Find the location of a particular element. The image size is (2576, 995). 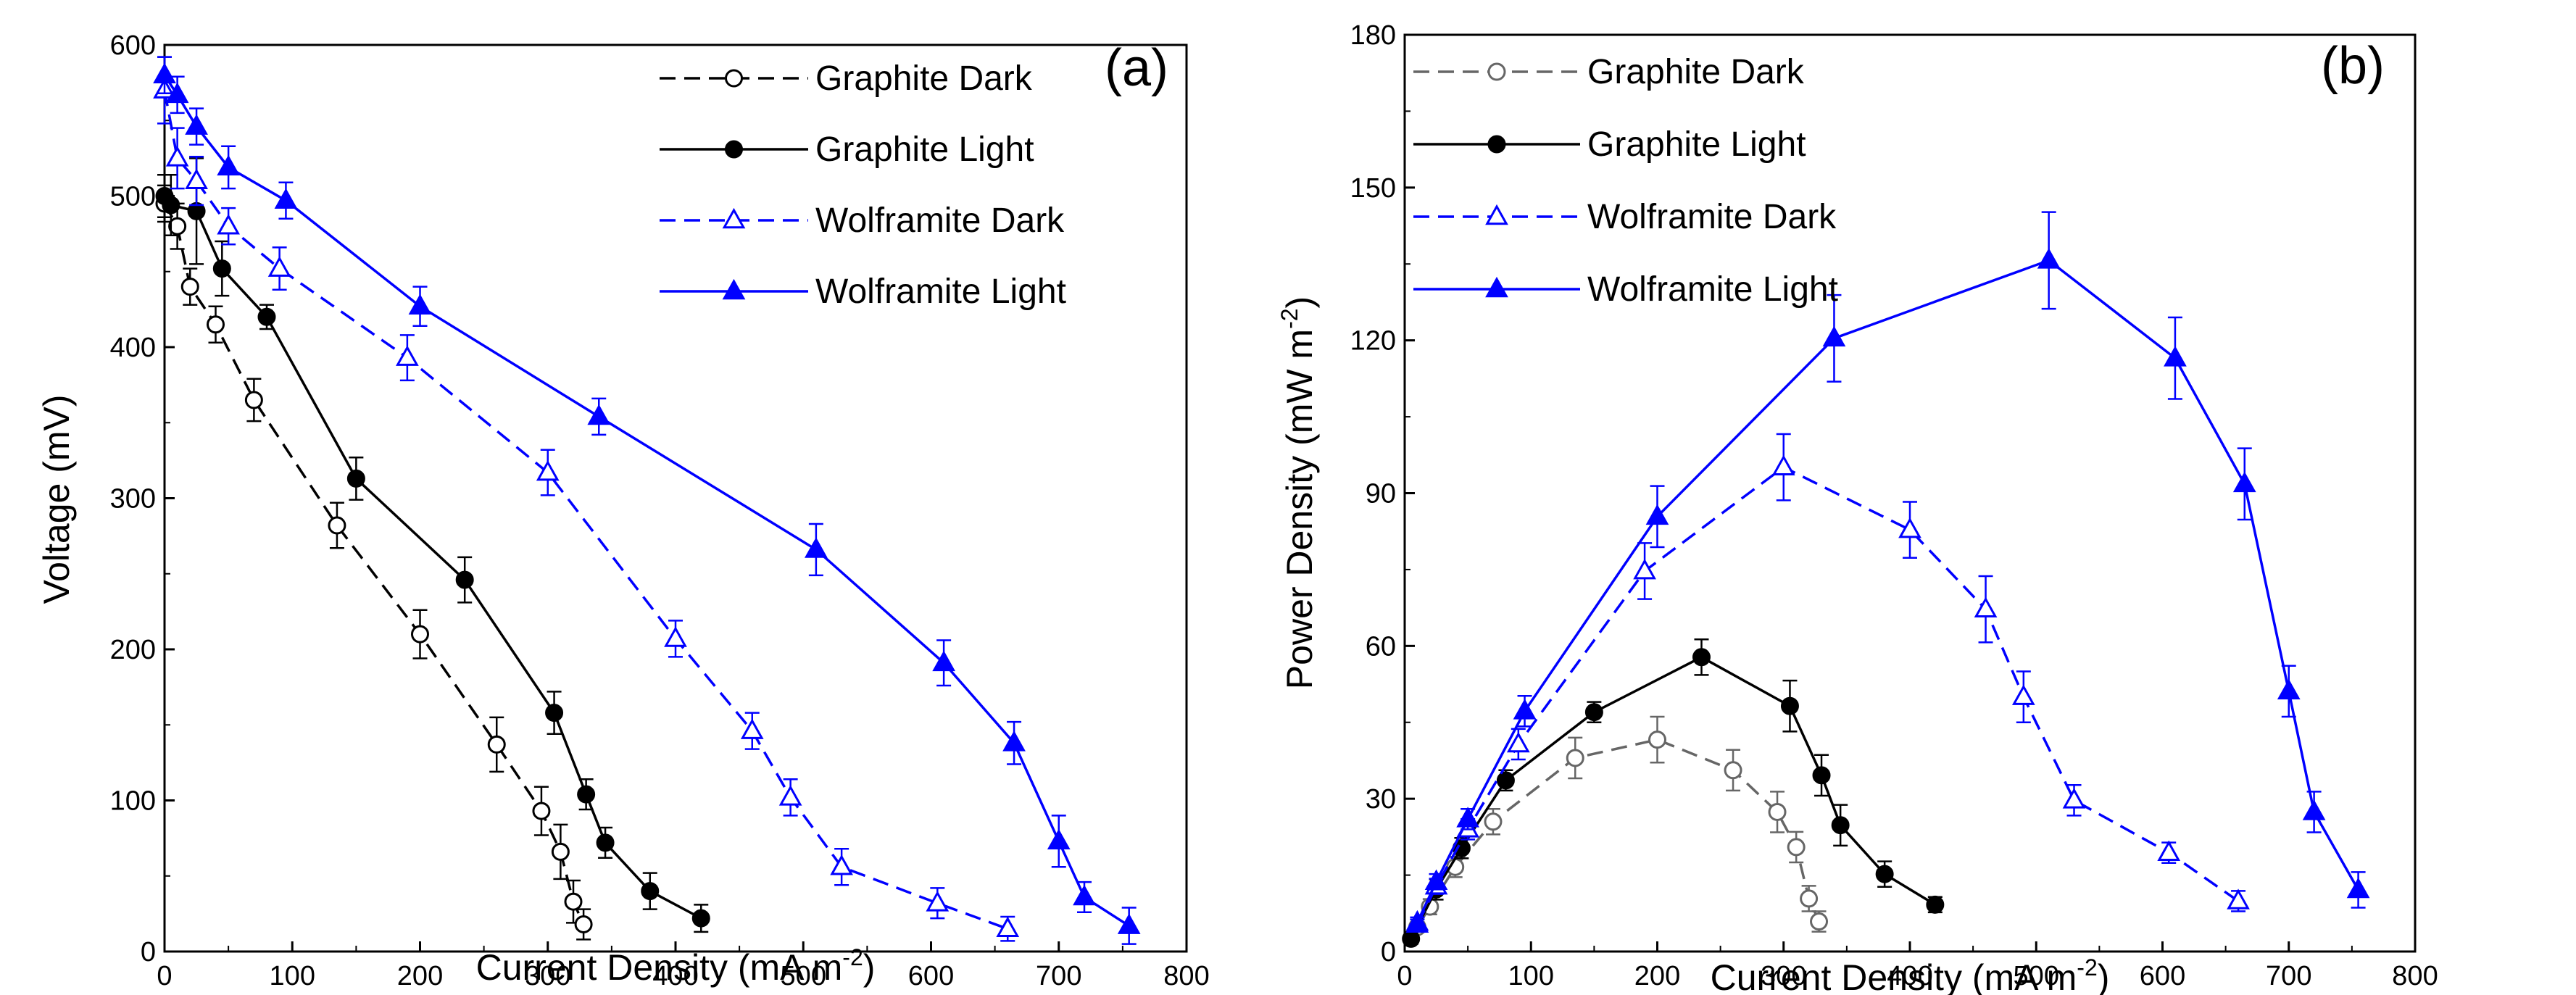

x-tick-label: 400 is located at coordinates (1909, 976).